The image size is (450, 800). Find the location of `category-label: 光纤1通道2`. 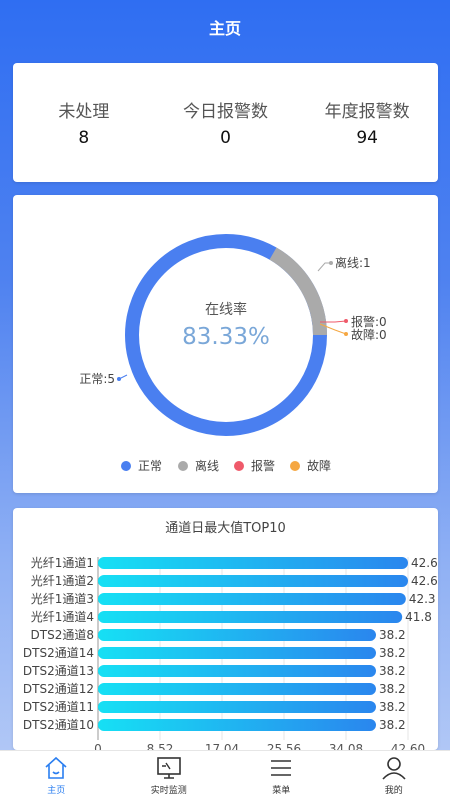

category-label: 光纤1通道2 is located at coordinates (62, 581).